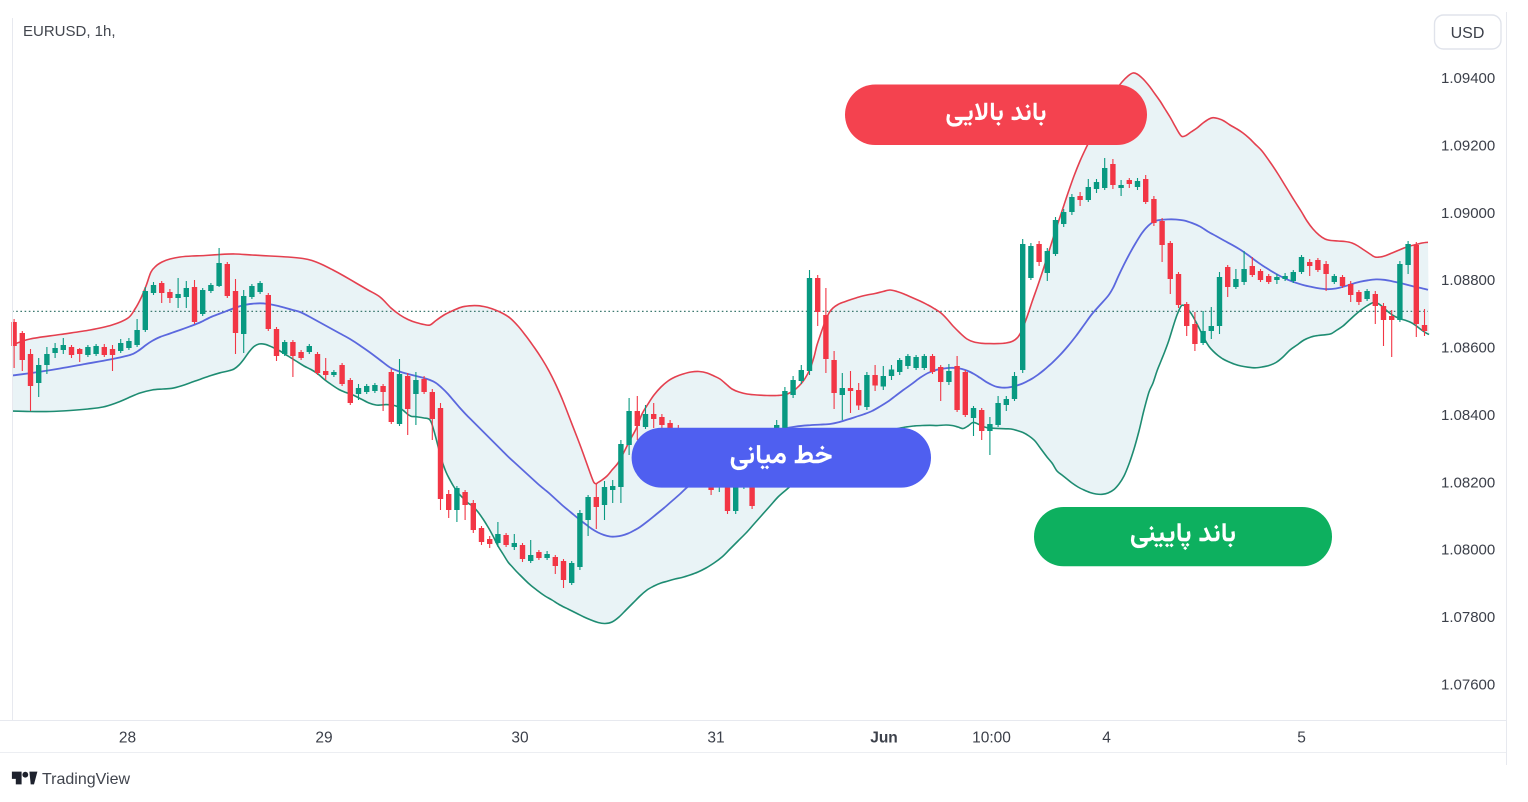 The height and width of the screenshot is (802, 1528). Describe the element at coordinates (715, 738) in the screenshot. I see `svg-text: 31` at that location.